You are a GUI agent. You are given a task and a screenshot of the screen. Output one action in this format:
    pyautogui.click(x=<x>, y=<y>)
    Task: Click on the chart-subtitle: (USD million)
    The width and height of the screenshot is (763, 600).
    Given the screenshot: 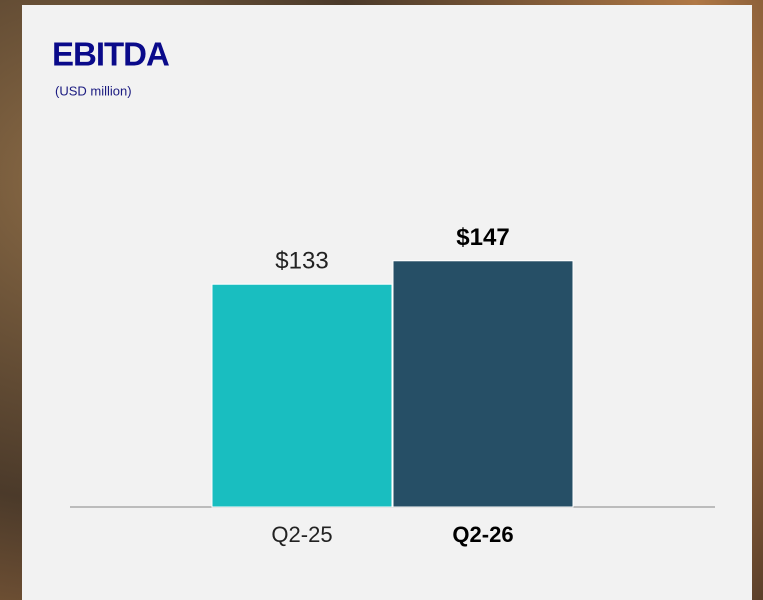 What is the action you would take?
    pyautogui.click(x=93, y=90)
    